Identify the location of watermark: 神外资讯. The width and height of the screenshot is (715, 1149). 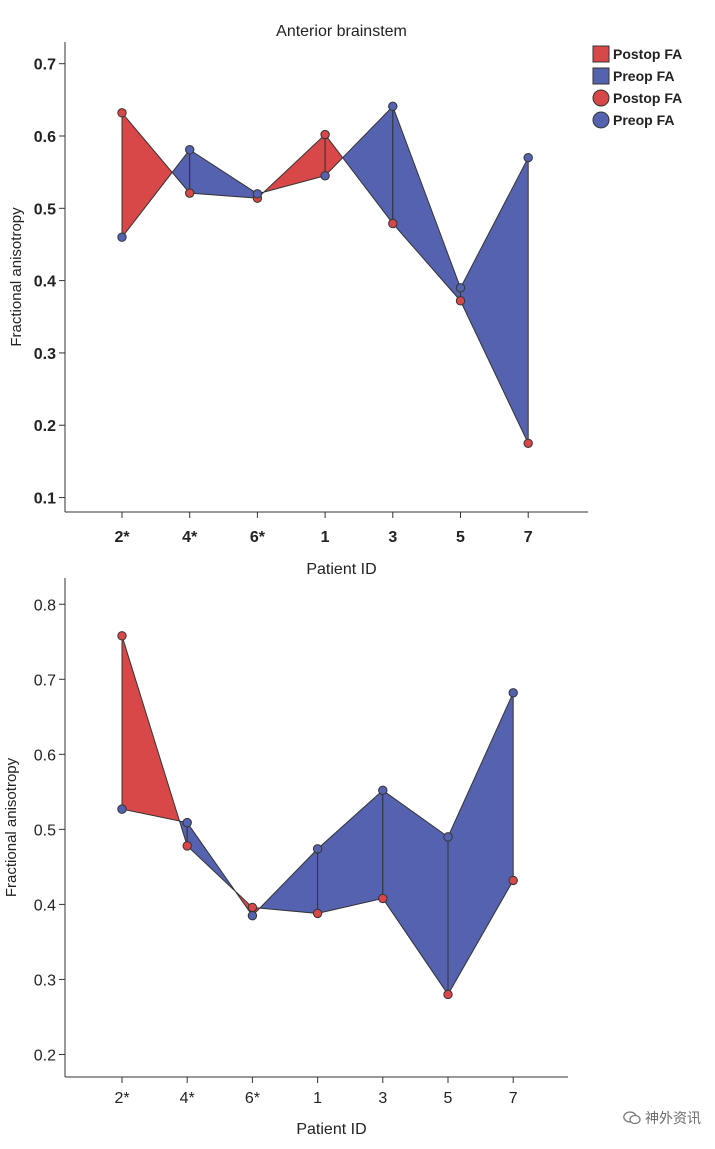
(662, 1118).